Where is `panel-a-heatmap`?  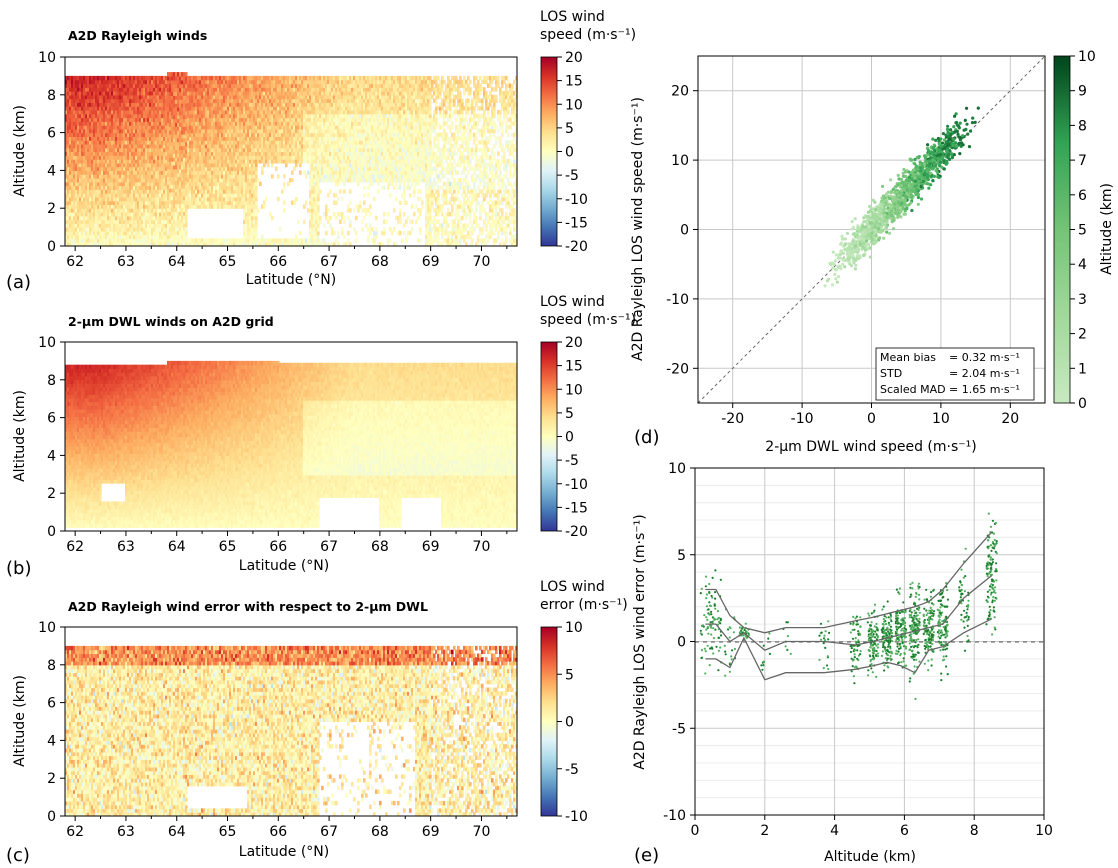 panel-a-heatmap is located at coordinates (291, 159).